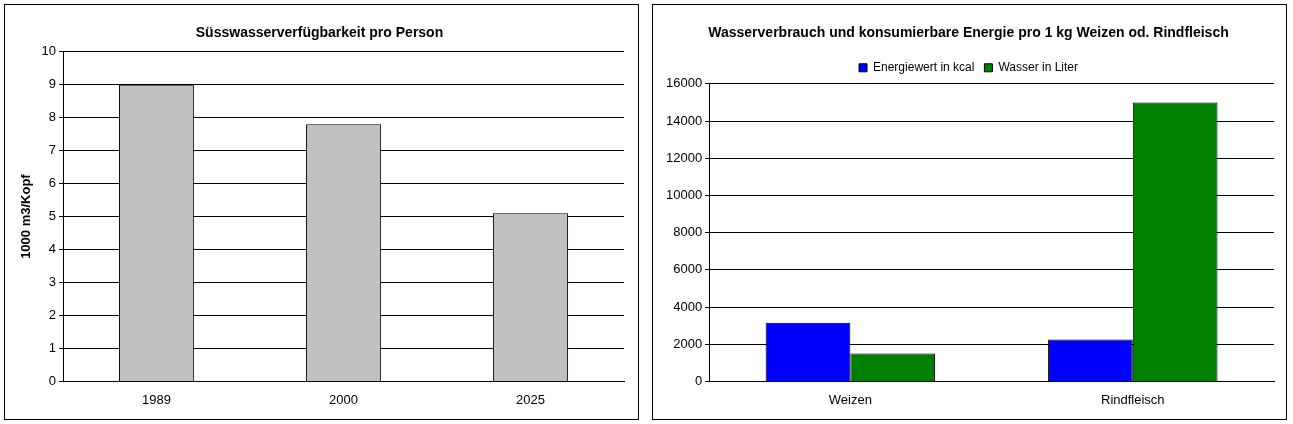 Image resolution: width=1293 pixels, height=424 pixels. What do you see at coordinates (688, 232) in the screenshot?
I see `y-tick-label: 8000` at bounding box center [688, 232].